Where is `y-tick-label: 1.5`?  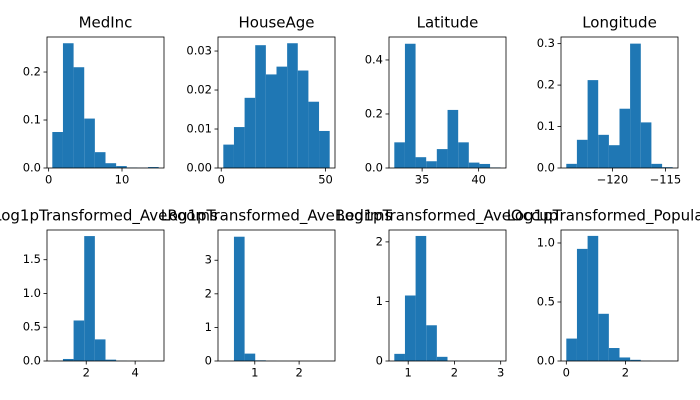
y-tick-label: 1.5 is located at coordinates (32, 259).